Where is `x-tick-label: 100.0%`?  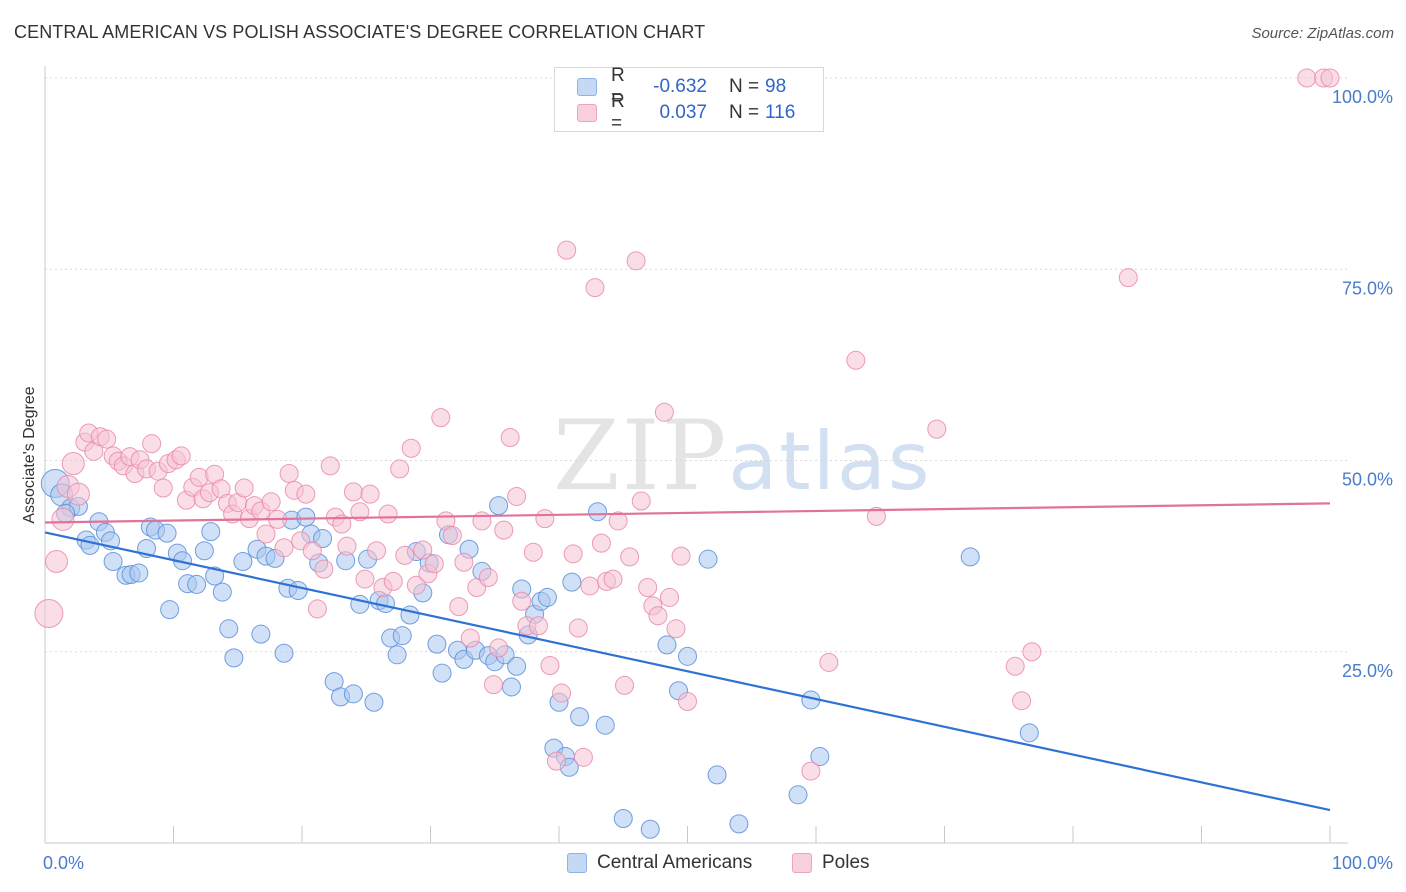
x-tick-label: 100.0% is located at coordinates (1362, 863).